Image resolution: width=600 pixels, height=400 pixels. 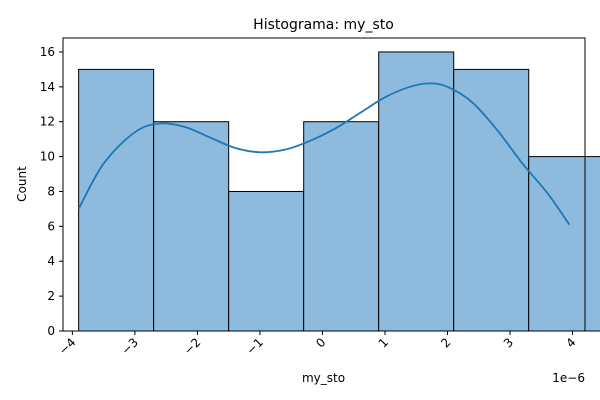 What do you see at coordinates (47, 87) in the screenshot?
I see `y-tick-label: 14` at bounding box center [47, 87].